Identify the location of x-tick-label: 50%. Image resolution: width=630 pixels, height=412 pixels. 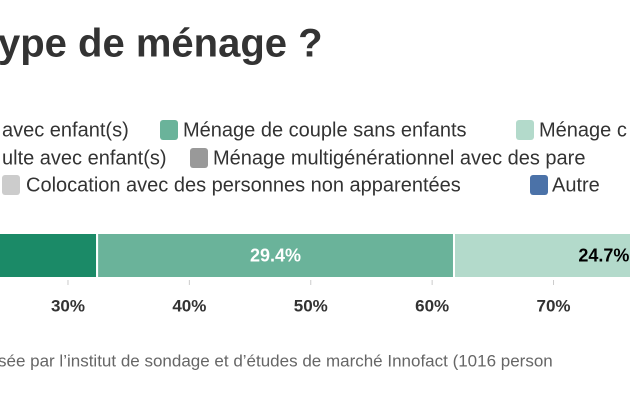
(311, 305).